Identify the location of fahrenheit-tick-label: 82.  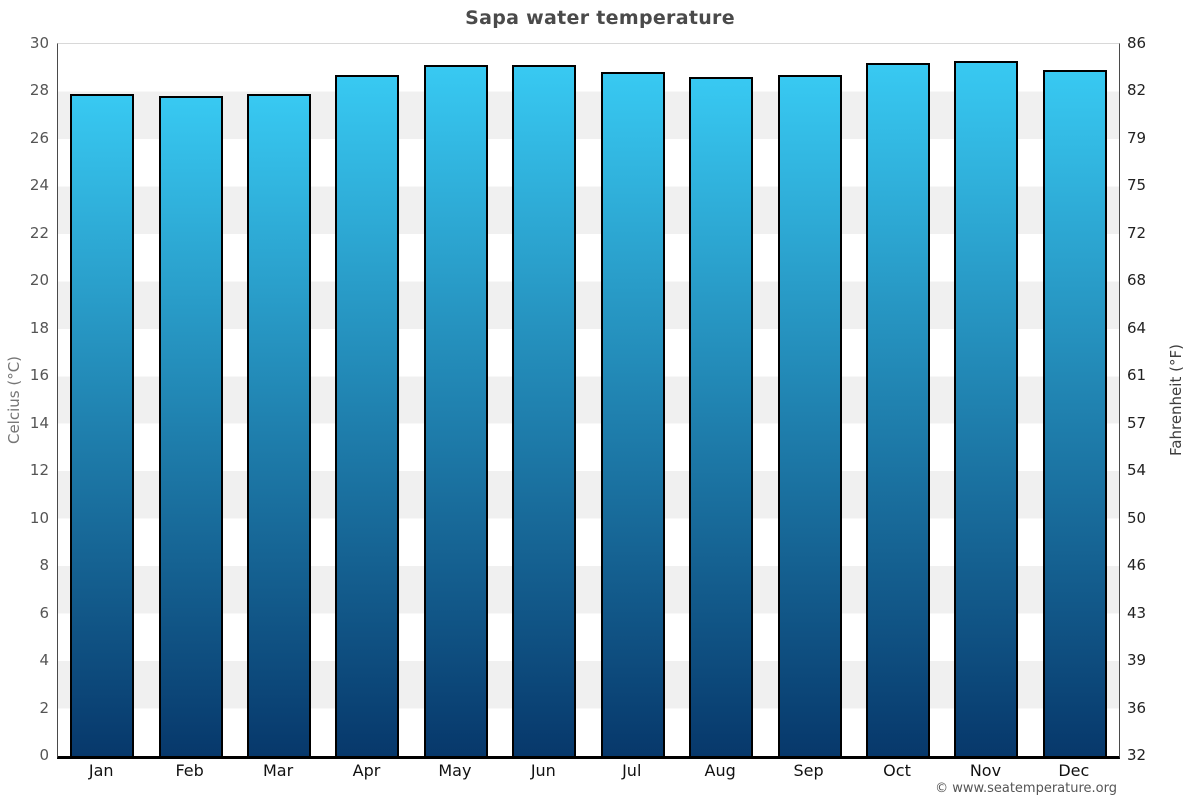
(1137, 90).